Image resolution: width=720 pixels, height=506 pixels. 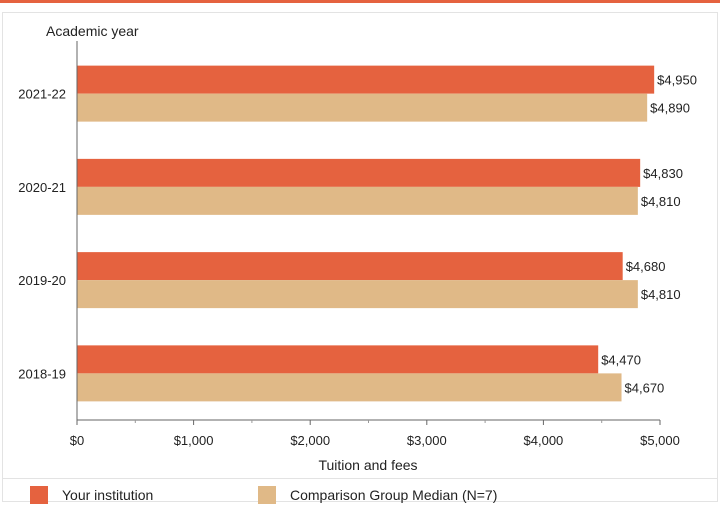 What do you see at coordinates (670, 108) in the screenshot?
I see `data-label-comparison-median-2021-22: $4,890` at bounding box center [670, 108].